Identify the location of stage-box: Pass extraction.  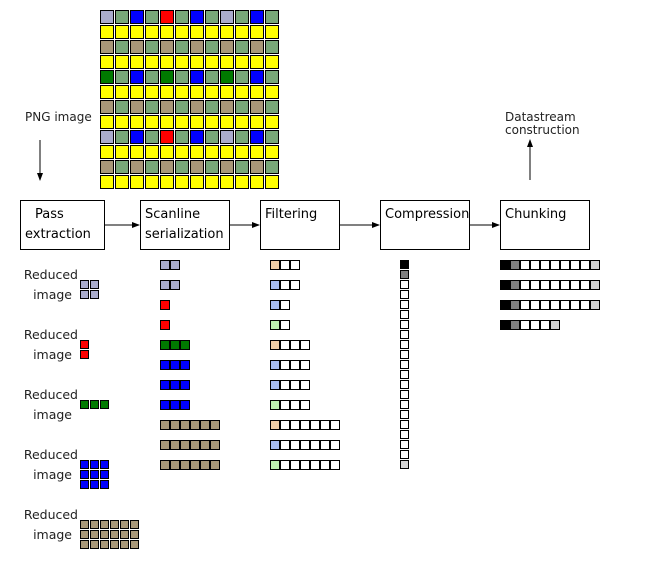
(62, 225).